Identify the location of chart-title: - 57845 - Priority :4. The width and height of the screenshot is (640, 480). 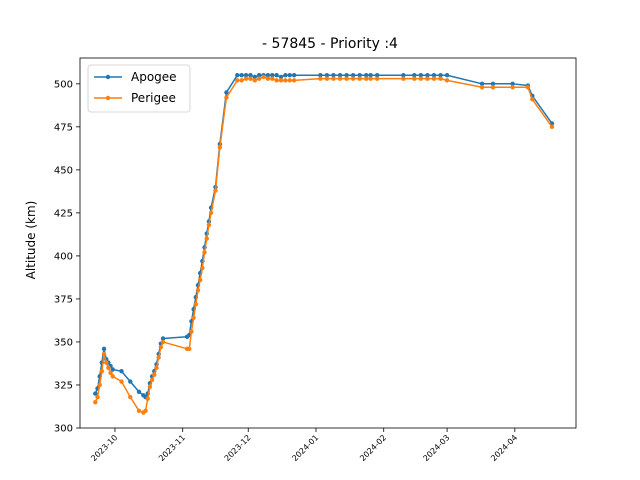
(330, 44).